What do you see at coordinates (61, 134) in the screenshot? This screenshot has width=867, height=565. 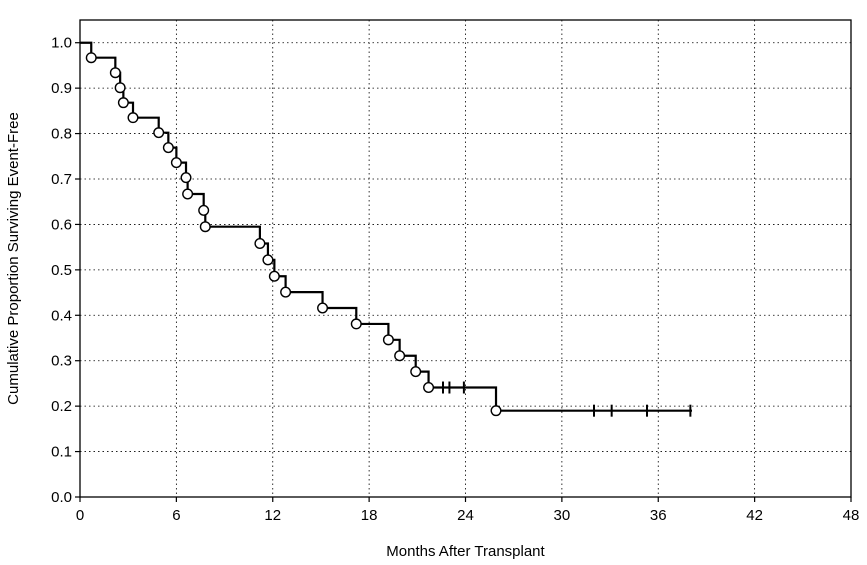 I see `y-tick-label: 0.8` at bounding box center [61, 134].